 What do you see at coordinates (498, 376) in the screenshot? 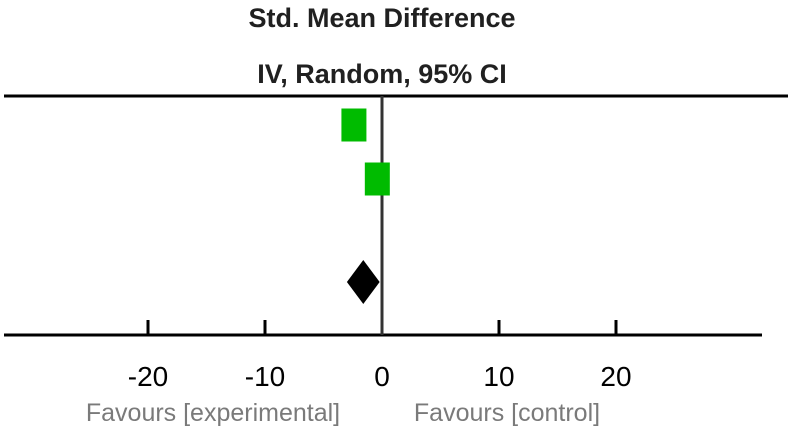
I see `x-tick-label: 10` at bounding box center [498, 376].